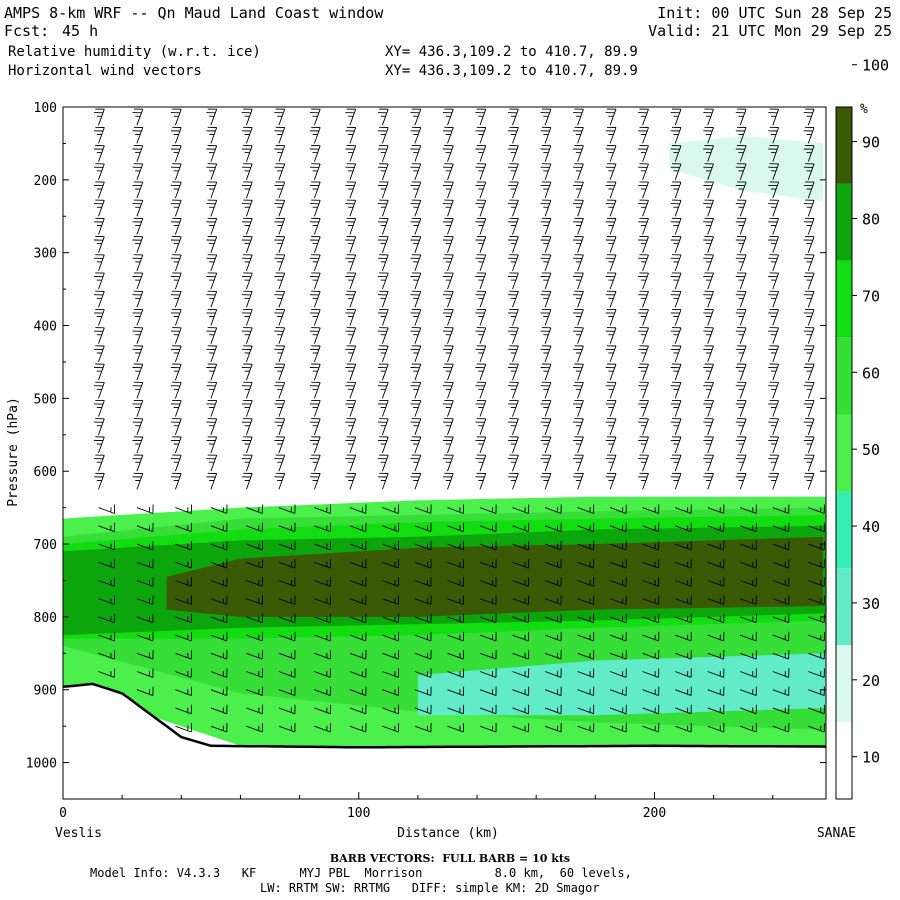 The width and height of the screenshot is (900, 900). Describe the element at coordinates (80, 31) in the screenshot. I see `forecast-hour: 45 h` at that location.